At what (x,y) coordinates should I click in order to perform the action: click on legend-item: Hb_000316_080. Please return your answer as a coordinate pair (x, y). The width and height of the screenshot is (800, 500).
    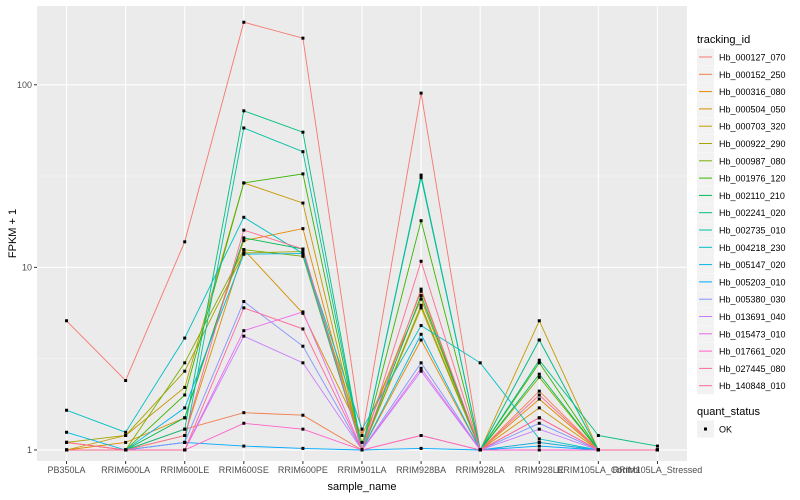
    Looking at the image, I should click on (741, 92).